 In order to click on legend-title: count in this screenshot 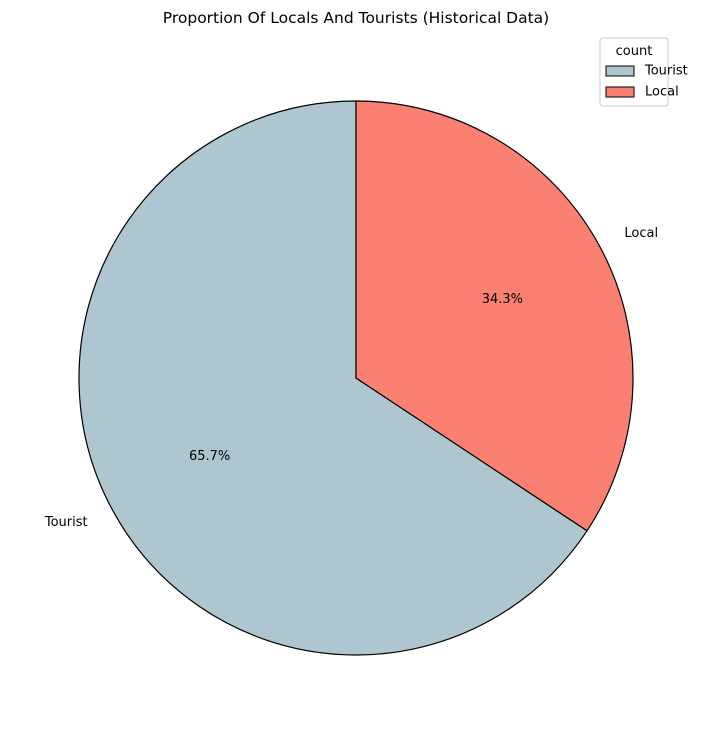, I will do `click(634, 51)`.